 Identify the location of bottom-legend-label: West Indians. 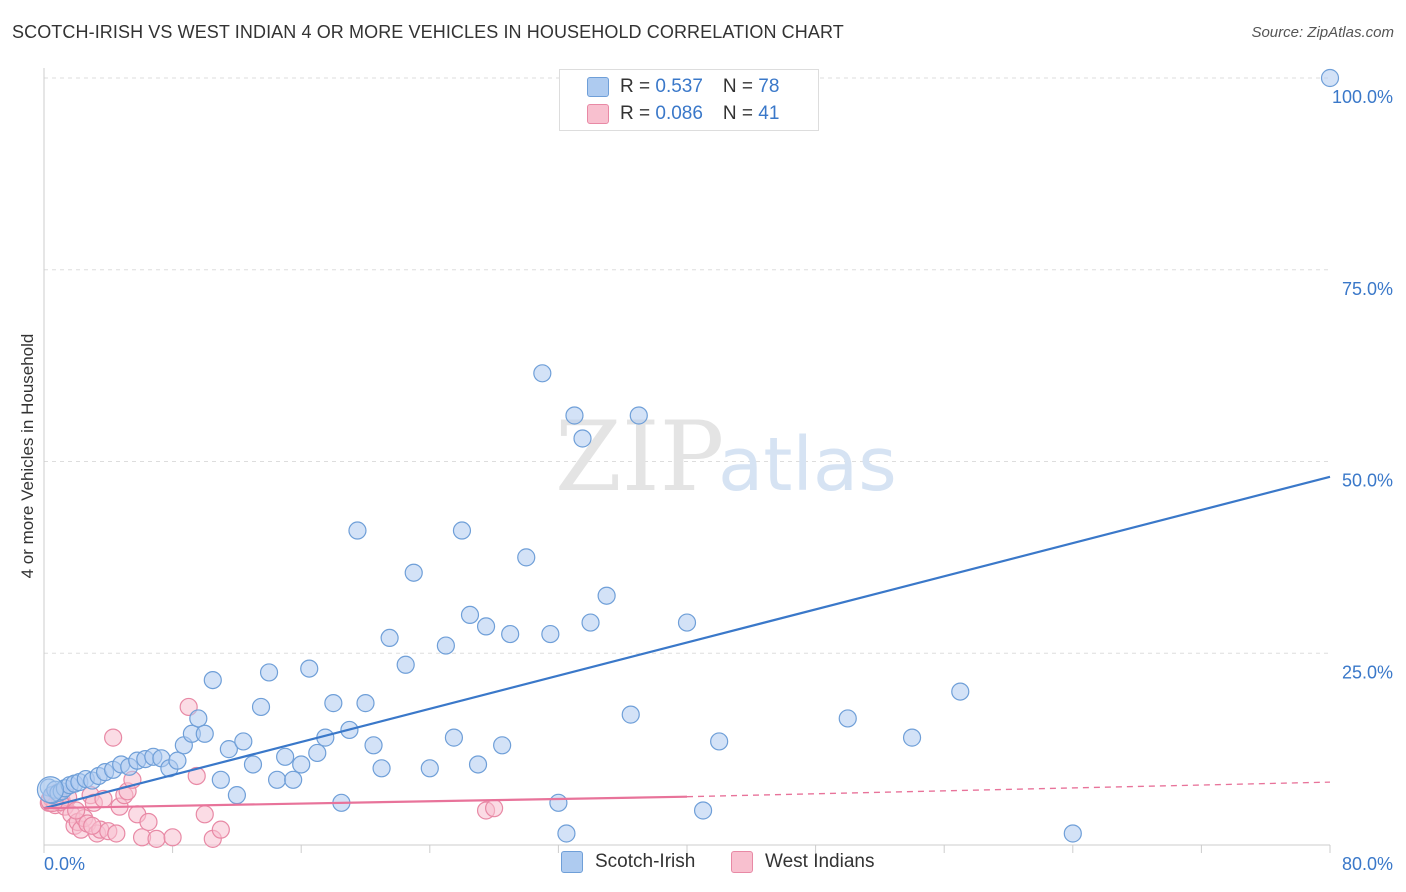
(820, 861).